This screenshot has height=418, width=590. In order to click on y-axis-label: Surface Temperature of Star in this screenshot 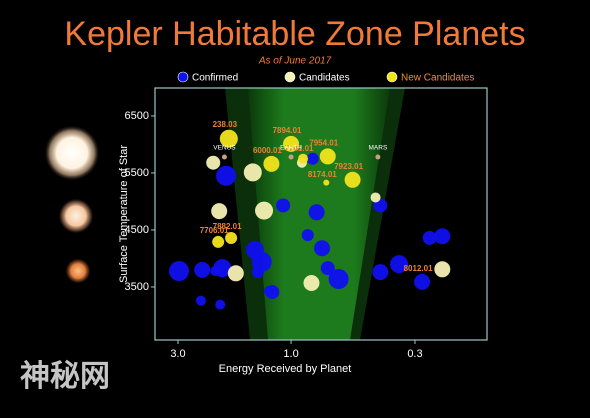, I will do `click(124, 214)`.